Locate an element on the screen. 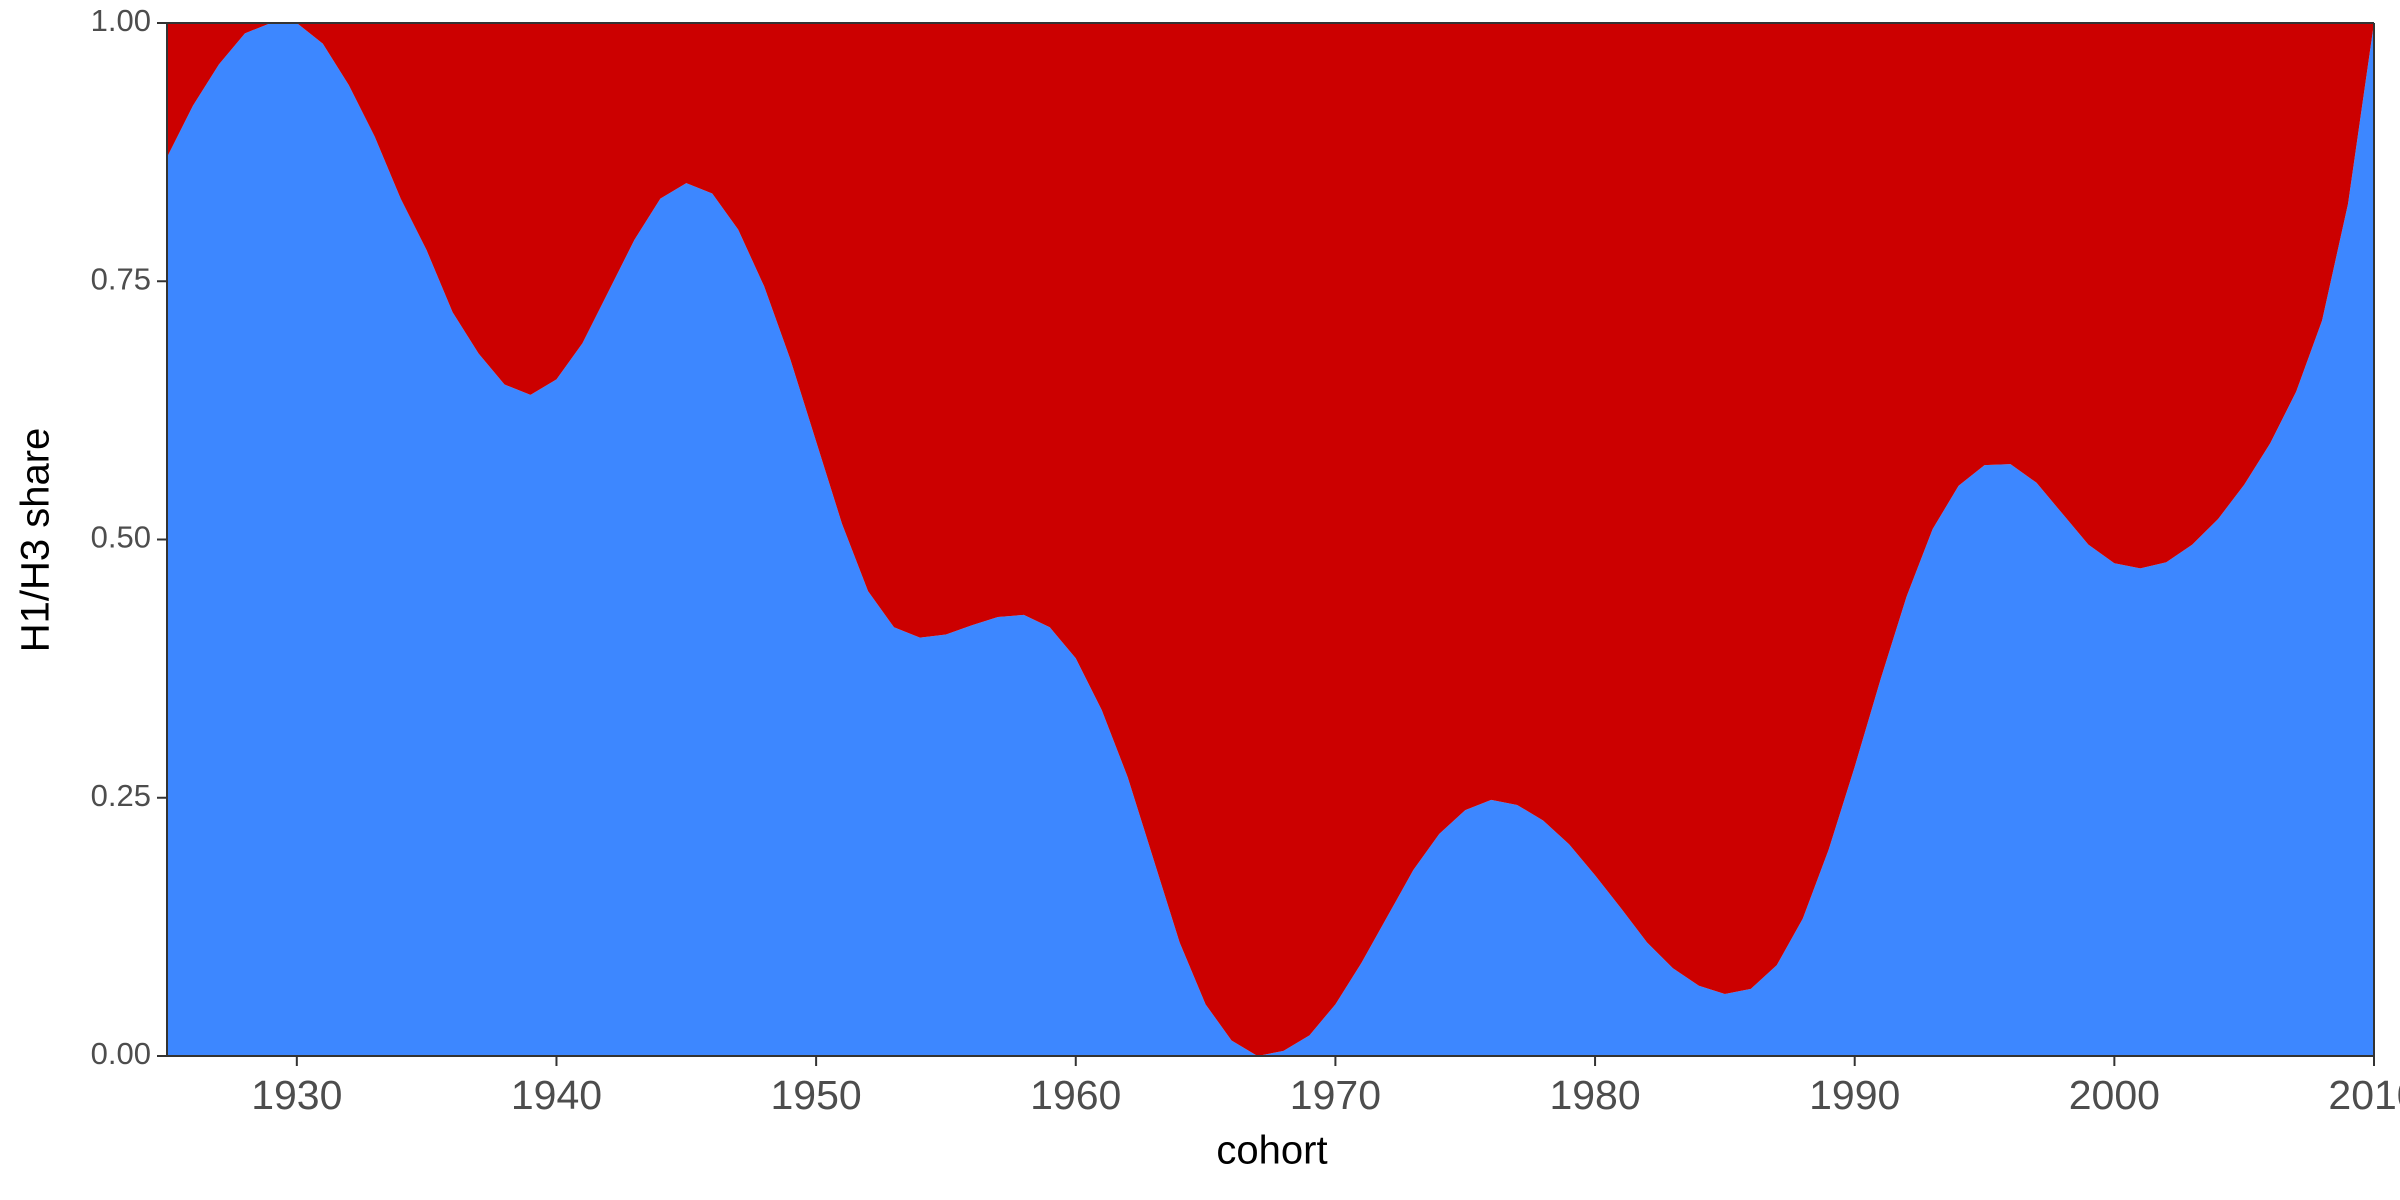  y-tick-label: 0.25 is located at coordinates (121, 795).